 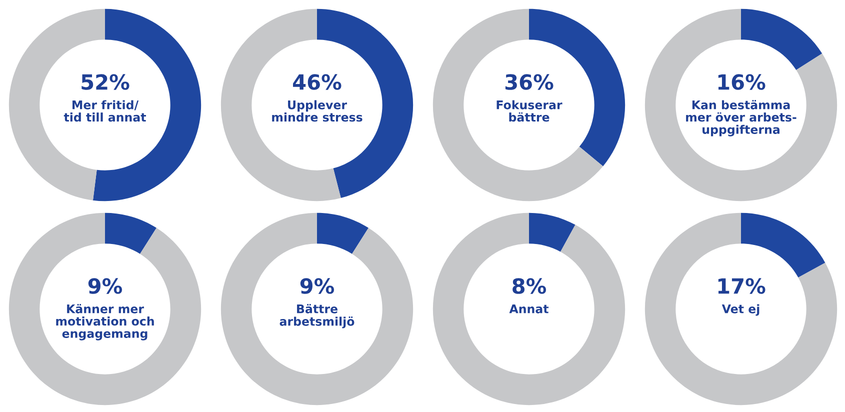 What do you see at coordinates (317, 316) in the screenshot?
I see `text: Bättre arbetsmiljö` at bounding box center [317, 316].